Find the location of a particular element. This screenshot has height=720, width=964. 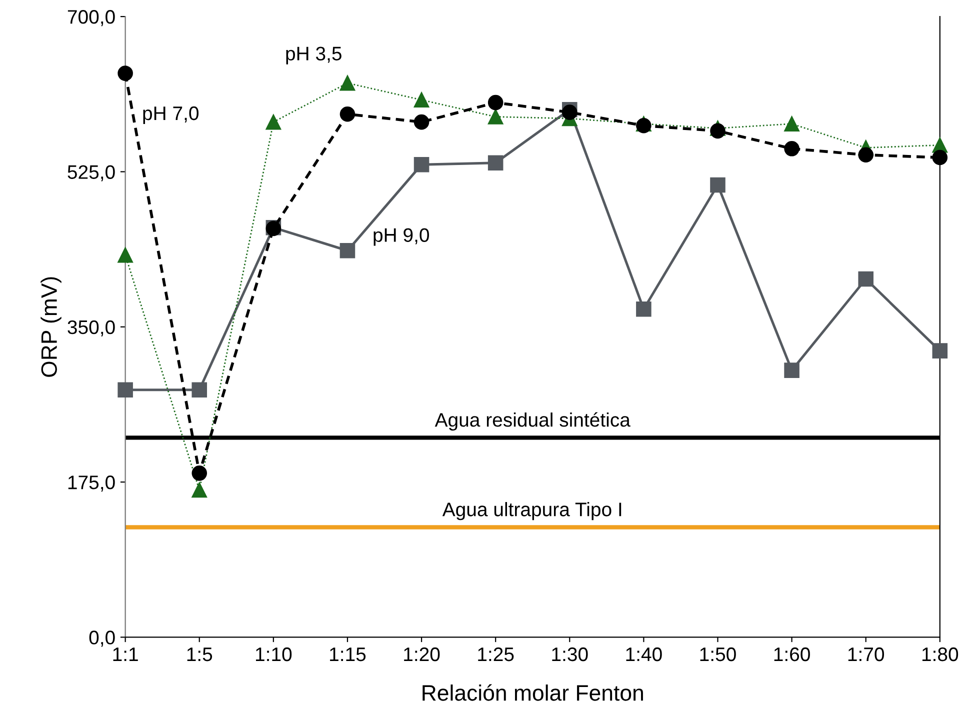

x-tick-label: 1:30 is located at coordinates (570, 654).